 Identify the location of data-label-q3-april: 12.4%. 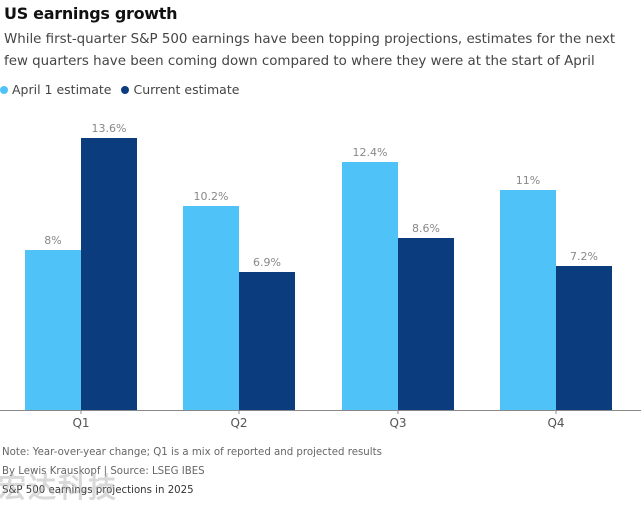
(370, 152).